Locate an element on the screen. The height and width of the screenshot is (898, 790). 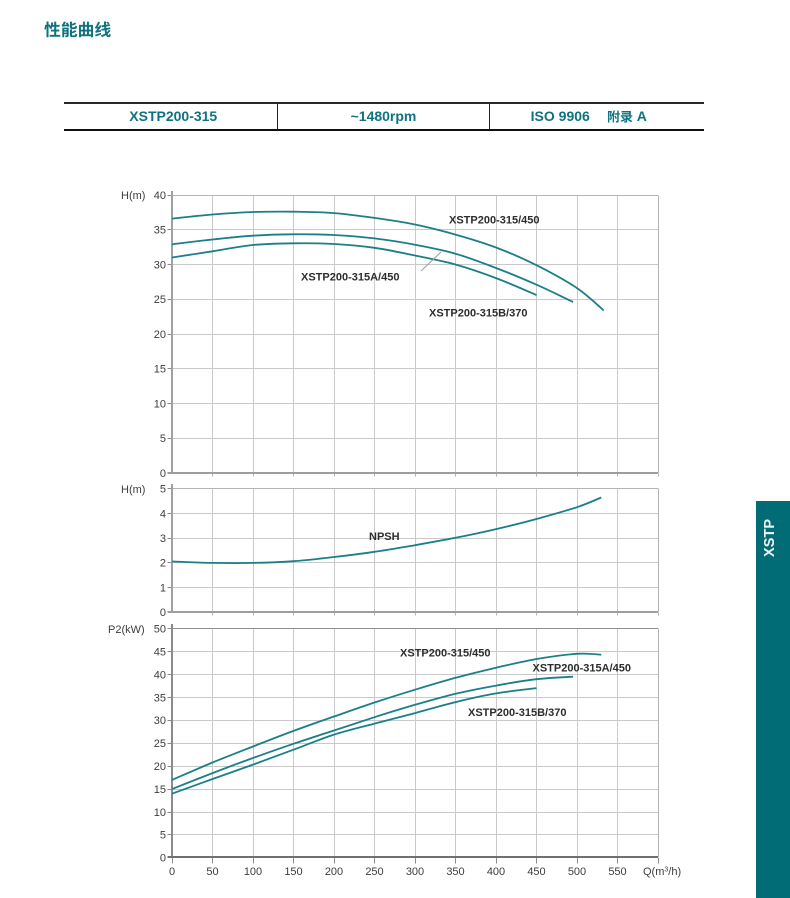
svg-text: 350 is located at coordinates (455, 872).